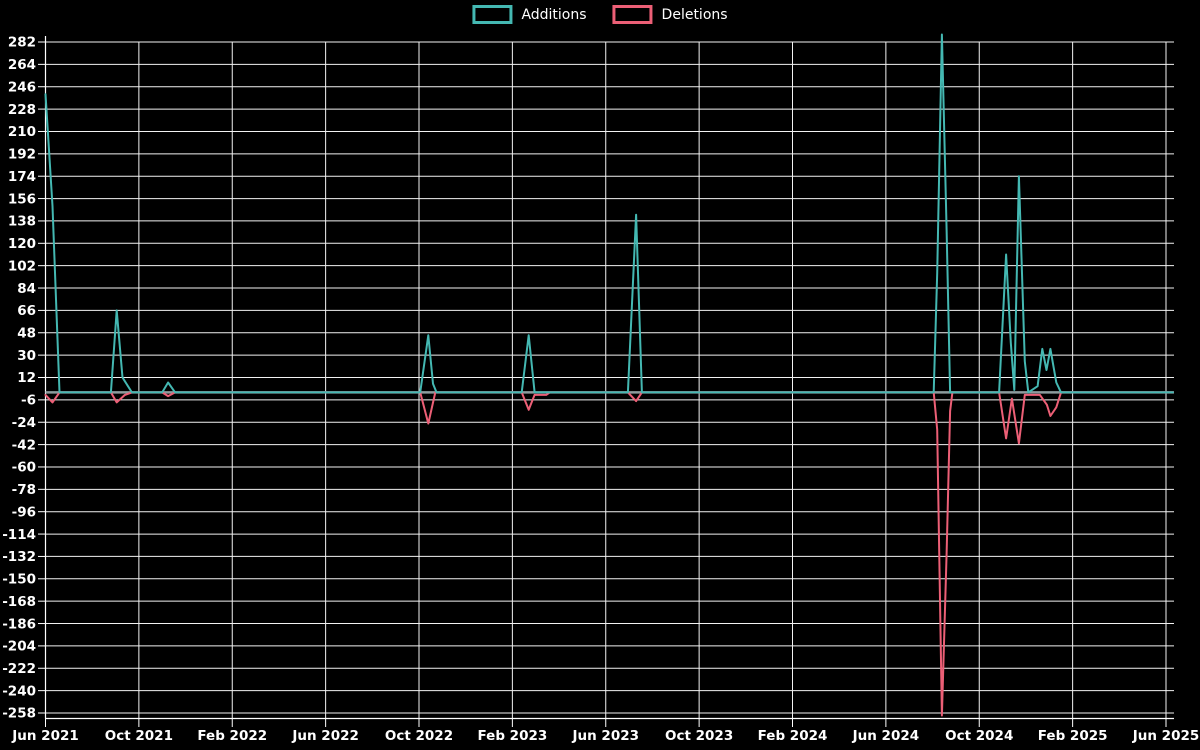  Describe the element at coordinates (19, 647) in the screenshot. I see `y-tick-label: -204` at that location.